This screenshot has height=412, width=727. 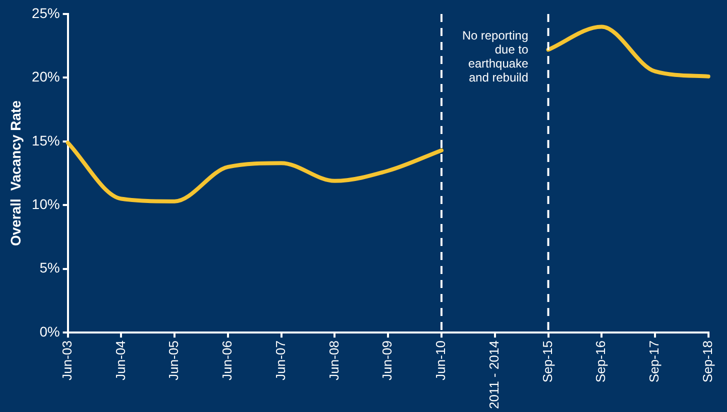 I want to click on annotation: No reporting due to earthquake and rebuild, so click(x=495, y=56).